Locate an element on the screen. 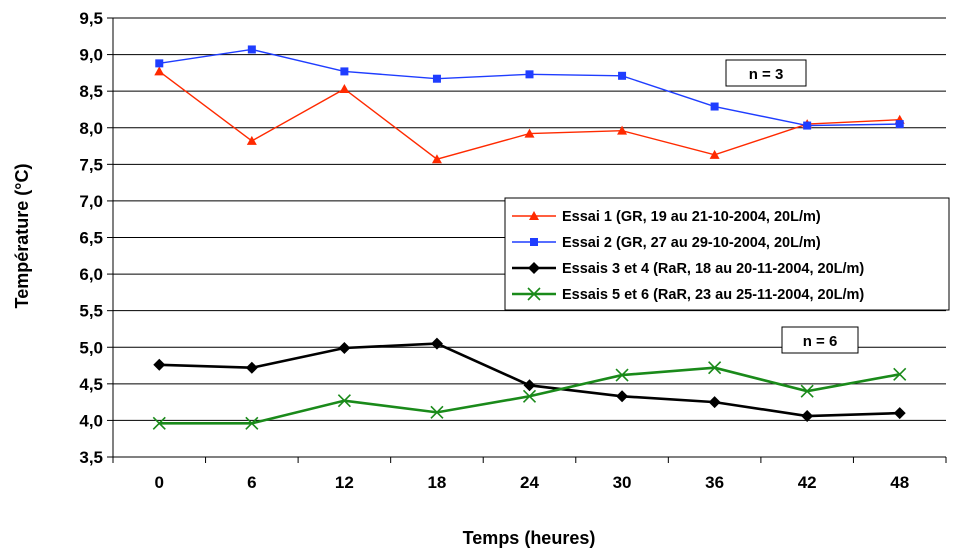 The width and height of the screenshot is (966, 552). y-tick-label: 7,0 is located at coordinates (91, 201).